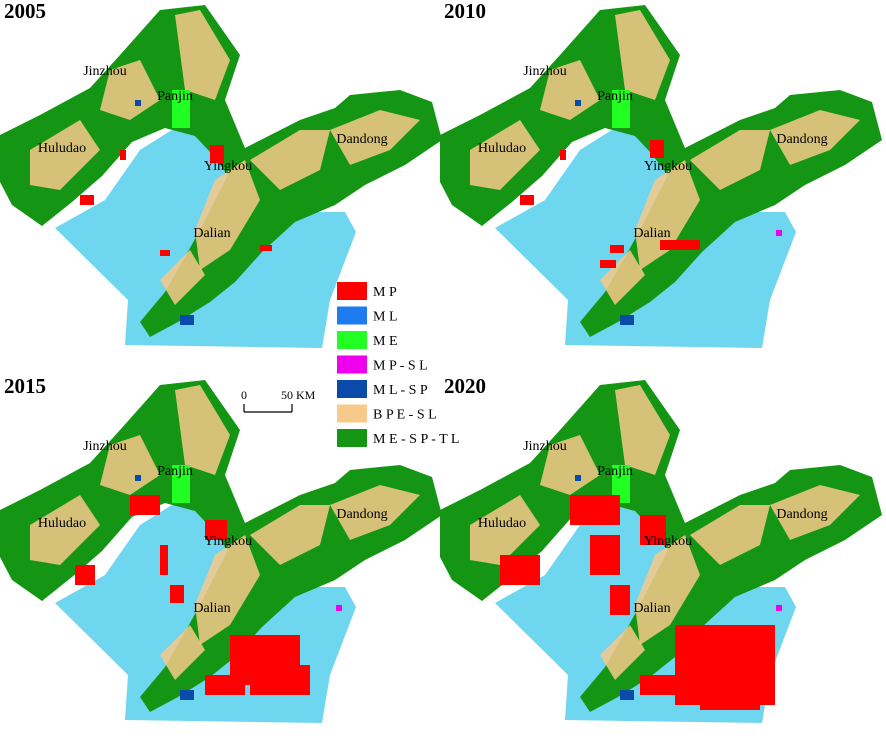 The width and height of the screenshot is (886, 755). What do you see at coordinates (385, 292) in the screenshot?
I see `legend-label: M P` at bounding box center [385, 292].